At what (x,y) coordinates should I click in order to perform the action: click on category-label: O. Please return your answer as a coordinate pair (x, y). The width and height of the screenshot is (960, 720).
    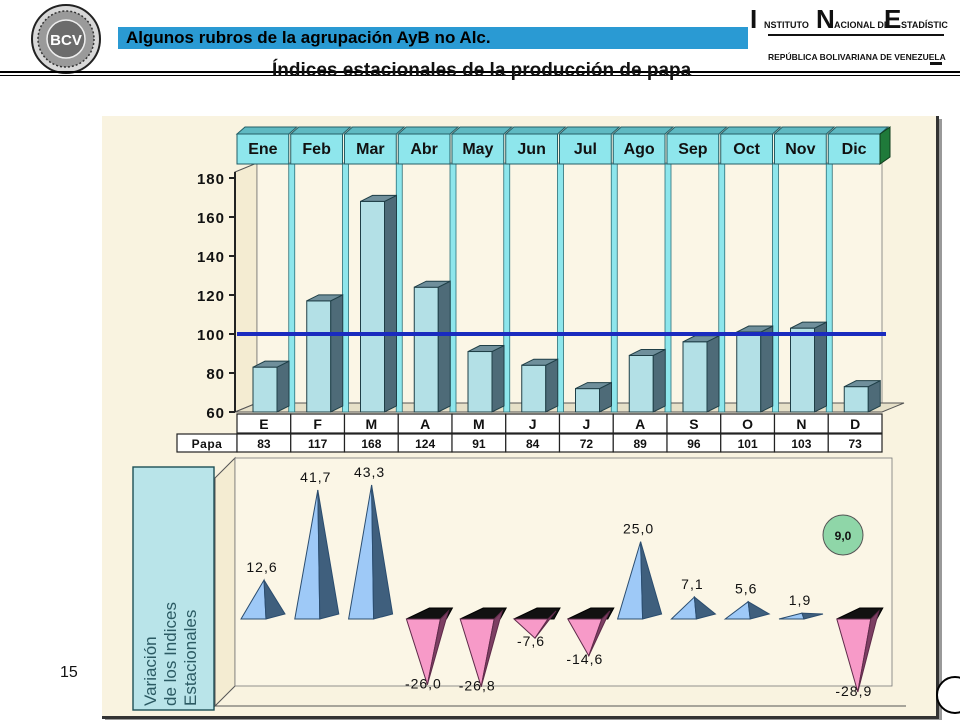
    Looking at the image, I should click on (747, 424).